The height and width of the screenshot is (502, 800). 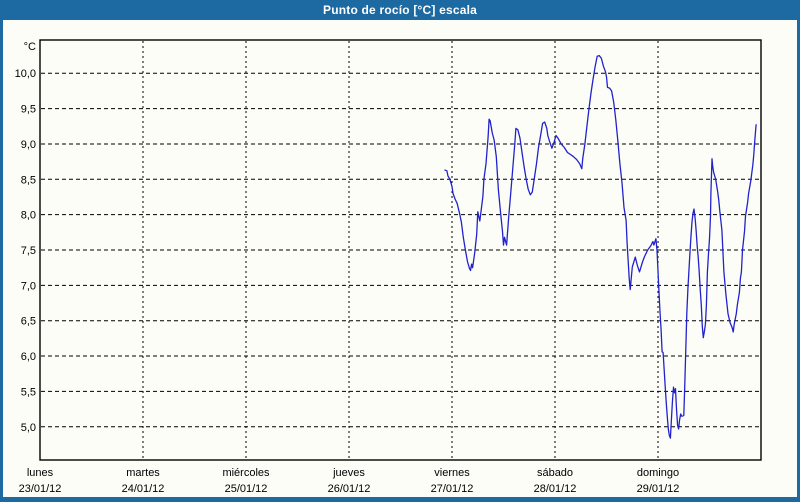 I want to click on day-name-label: domingo, so click(x=658, y=473).